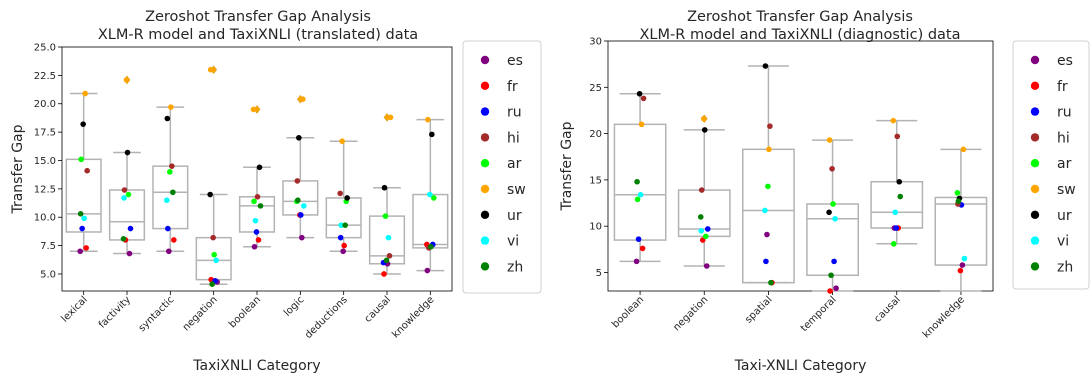 This screenshot has height=382, width=1091. Describe the element at coordinates (126, 80) in the screenshot. I see `point-sw-factivity` at that location.